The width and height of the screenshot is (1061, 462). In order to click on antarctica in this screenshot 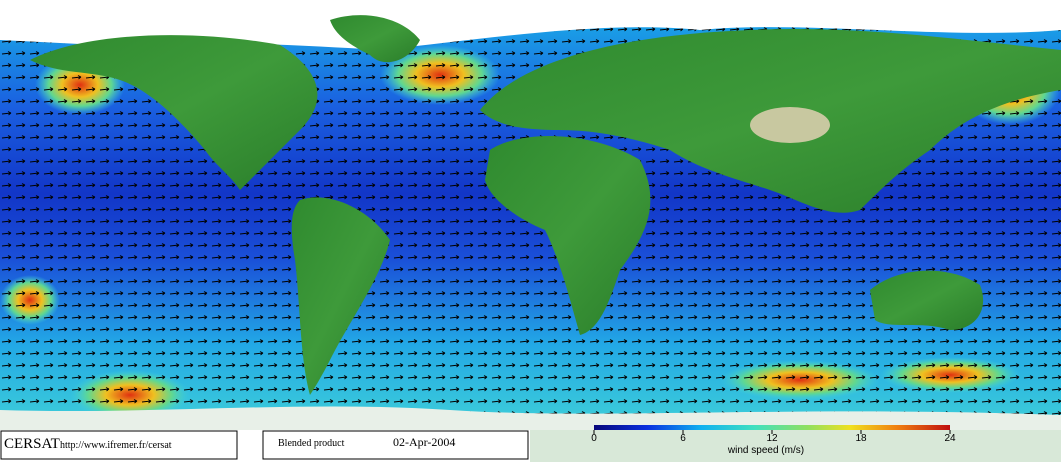, I will do `click(530, 418)`.